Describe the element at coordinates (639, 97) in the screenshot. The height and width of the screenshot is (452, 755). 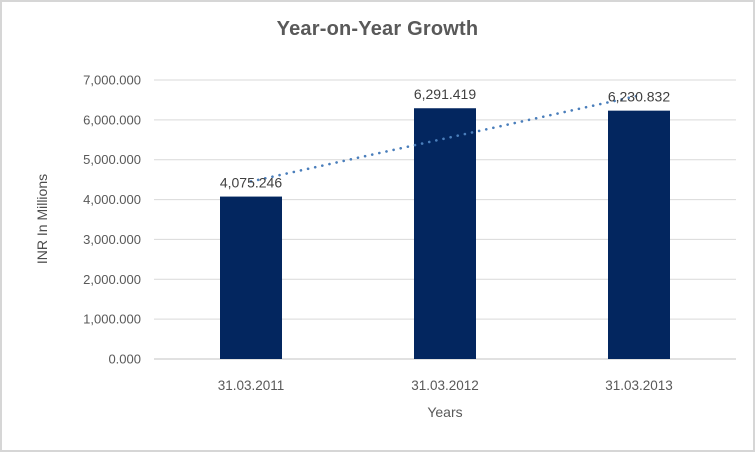
I see `data-label: 6,230.832` at that location.